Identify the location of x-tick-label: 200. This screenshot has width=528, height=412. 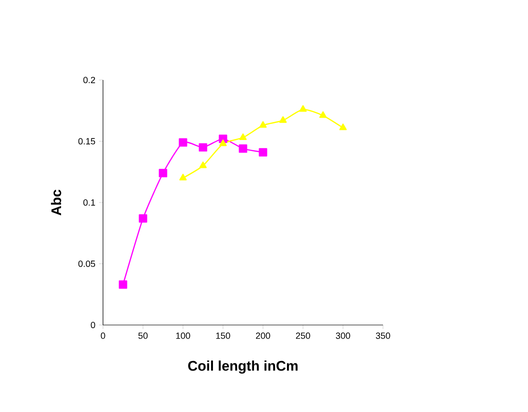
(263, 335).